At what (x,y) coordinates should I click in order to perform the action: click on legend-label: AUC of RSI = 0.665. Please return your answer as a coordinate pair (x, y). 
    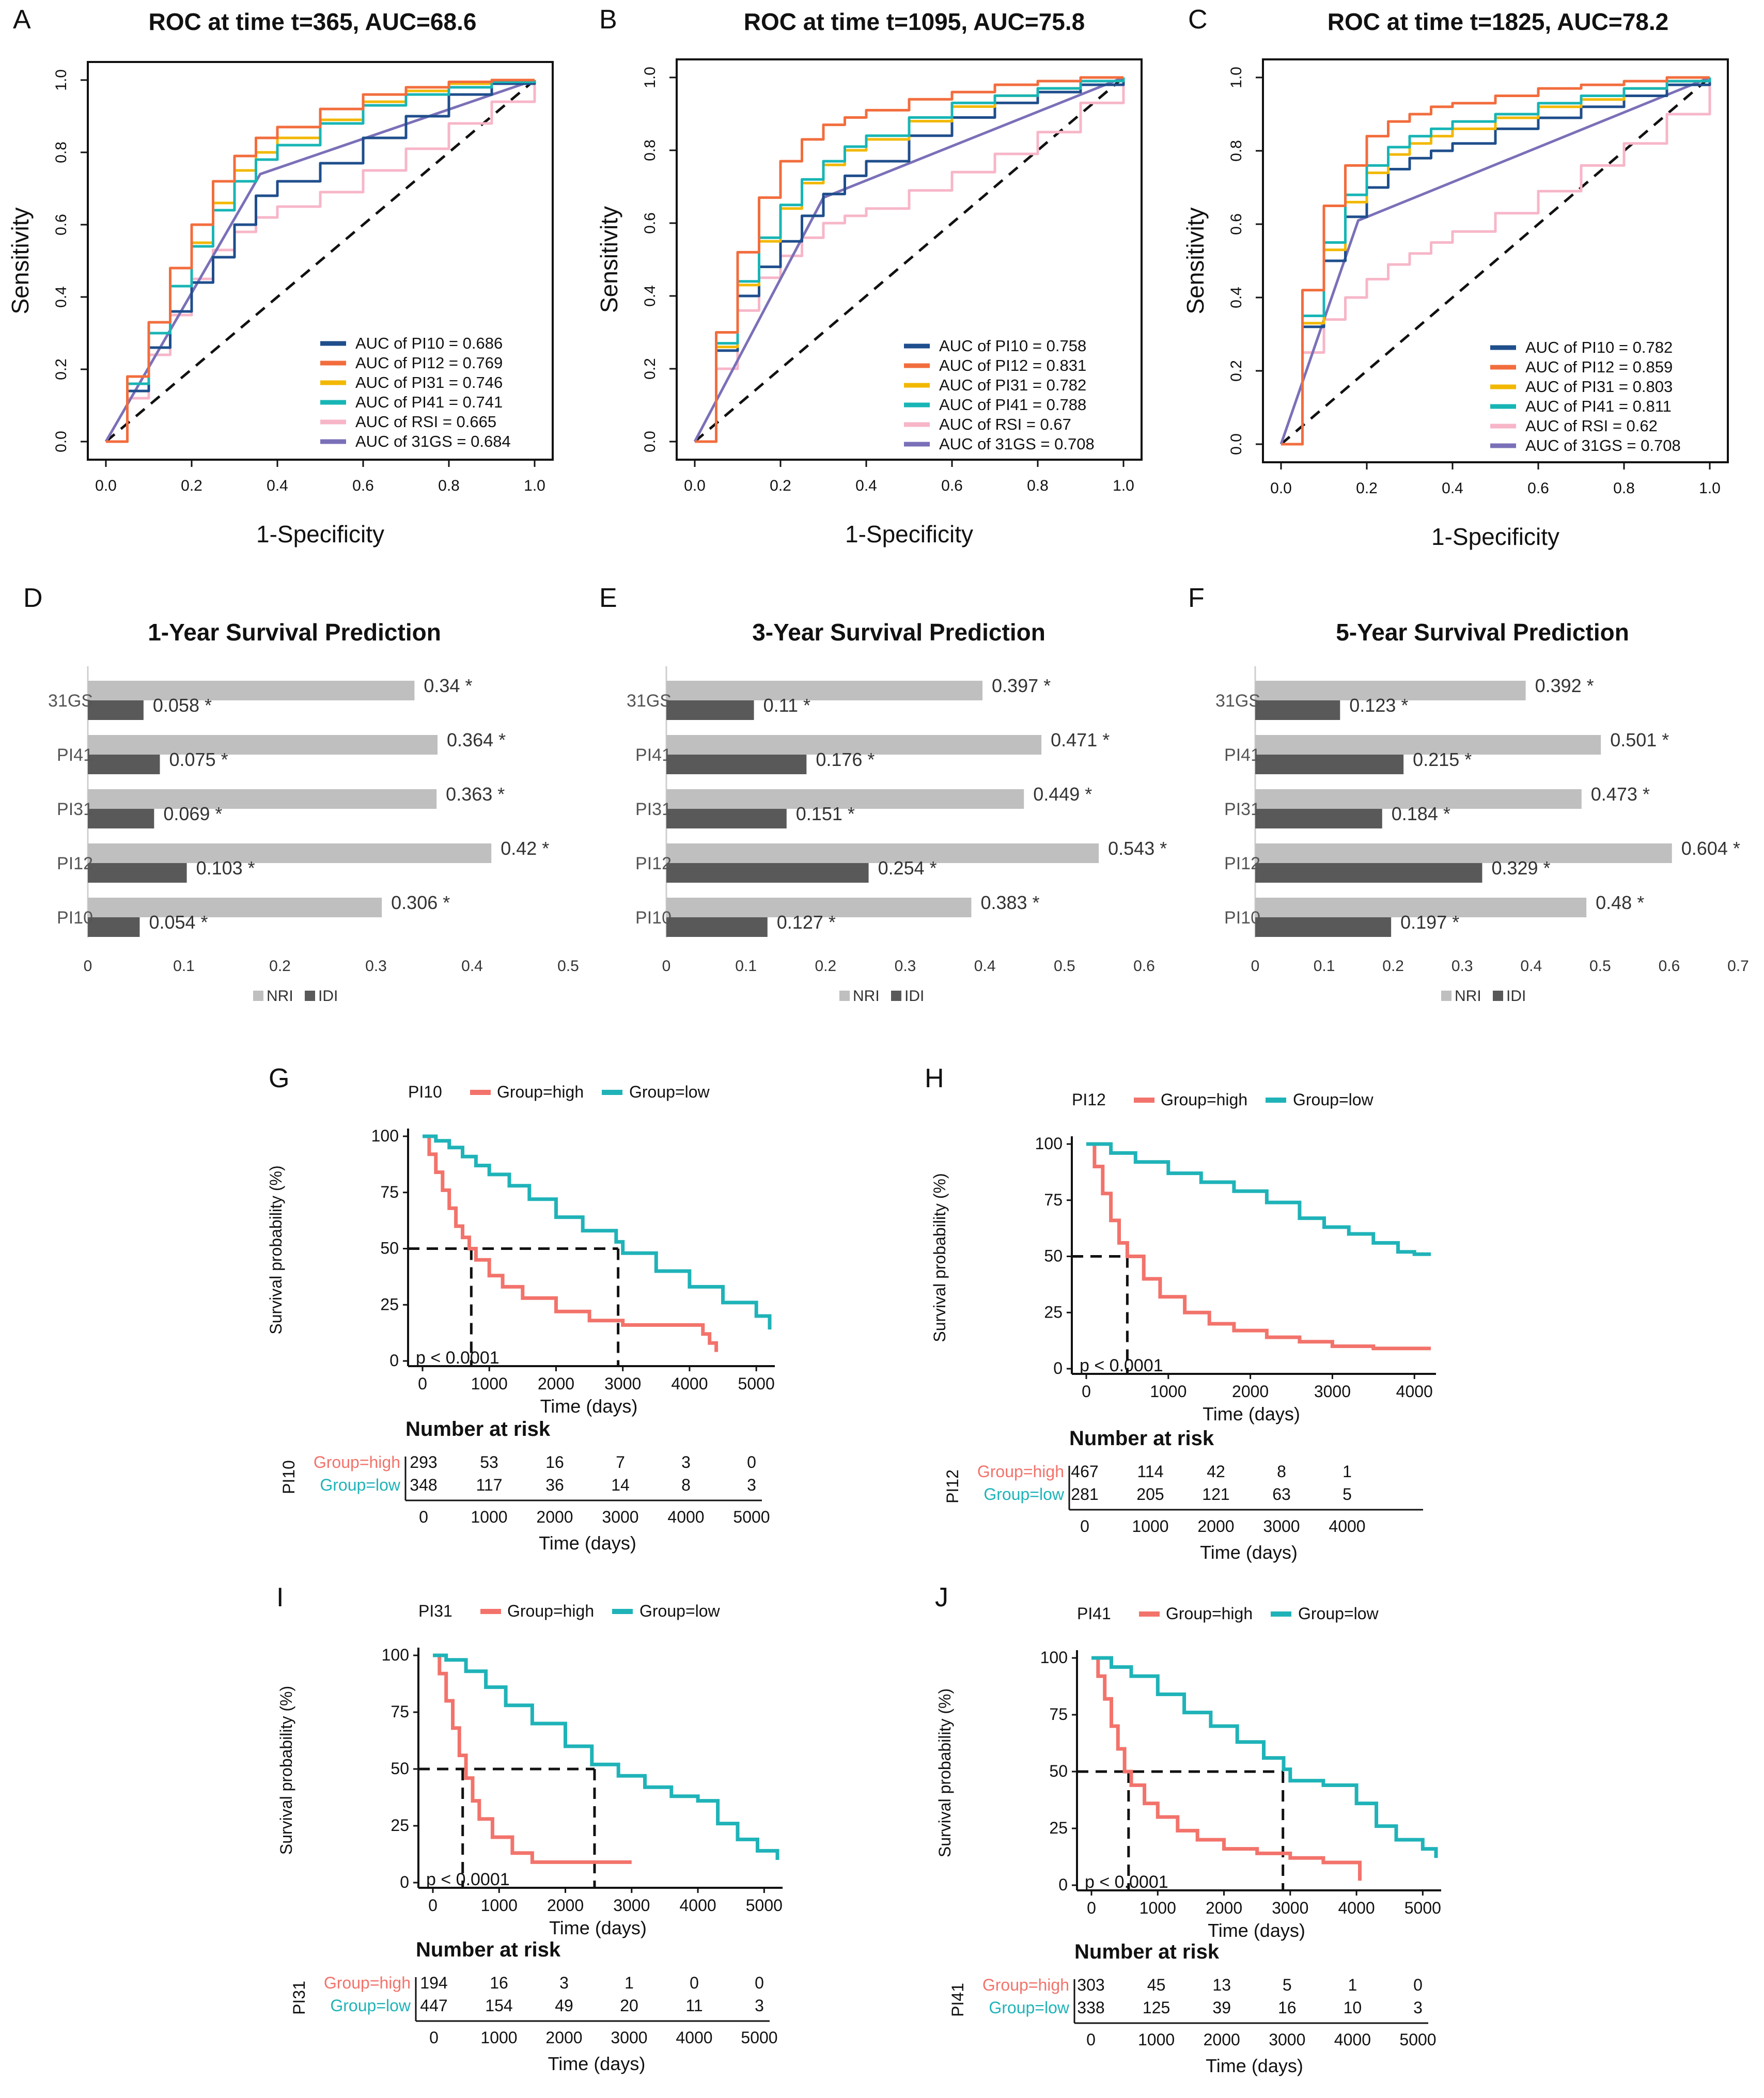
    Looking at the image, I should click on (425, 422).